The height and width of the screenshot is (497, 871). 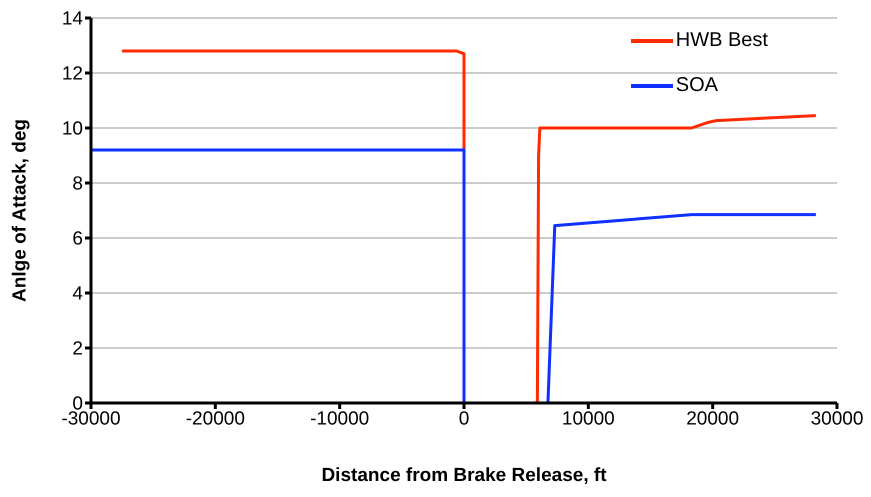 I want to click on x-tick-label: 30000, so click(x=837, y=419).